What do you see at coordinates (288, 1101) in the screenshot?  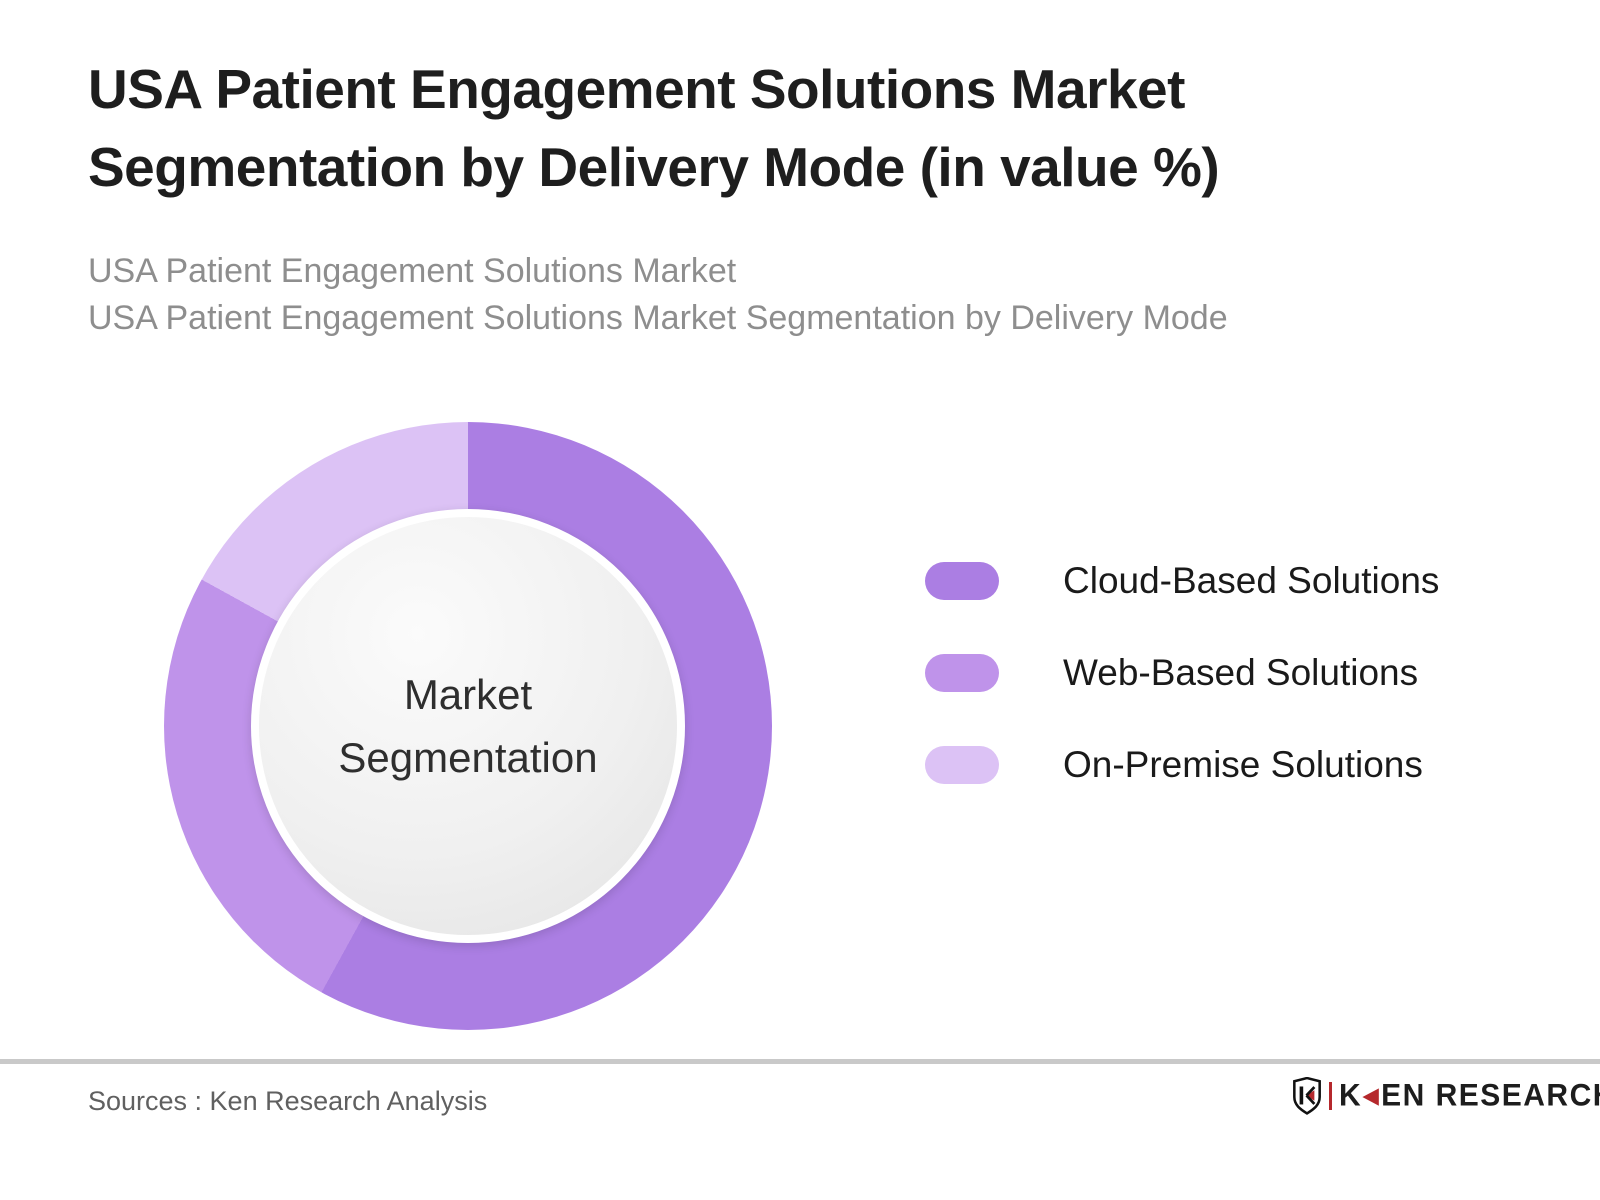 I see `sources-note: Sources : Ken Research Analysis` at bounding box center [288, 1101].